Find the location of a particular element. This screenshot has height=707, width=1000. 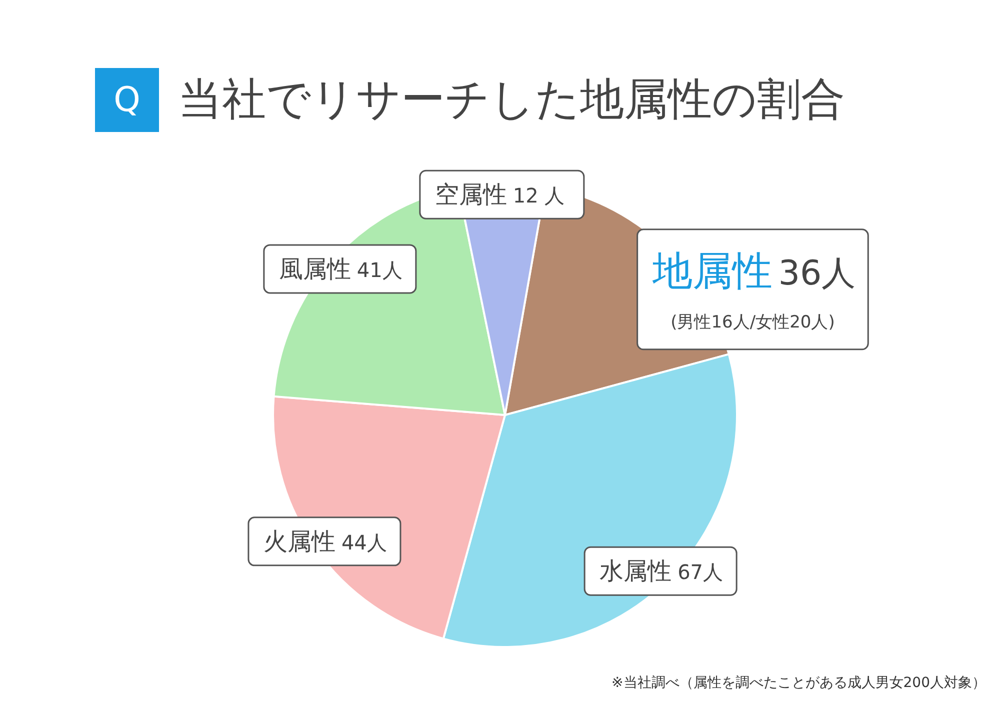

slice-label: 風属性 is located at coordinates (314, 268).